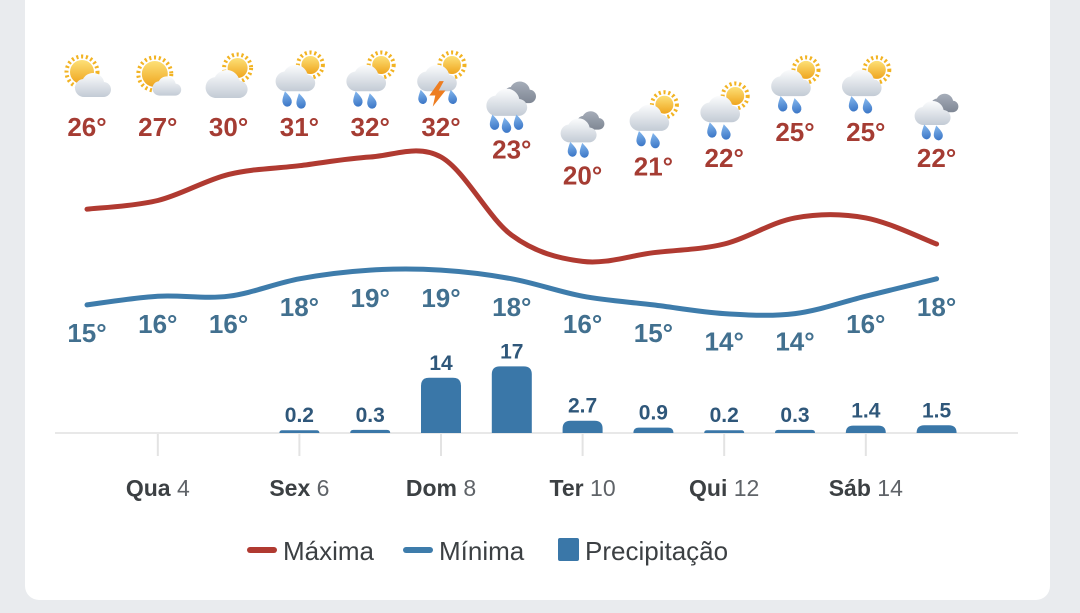 The image size is (1080, 613). I want to click on legend-label: Mínima, so click(482, 551).